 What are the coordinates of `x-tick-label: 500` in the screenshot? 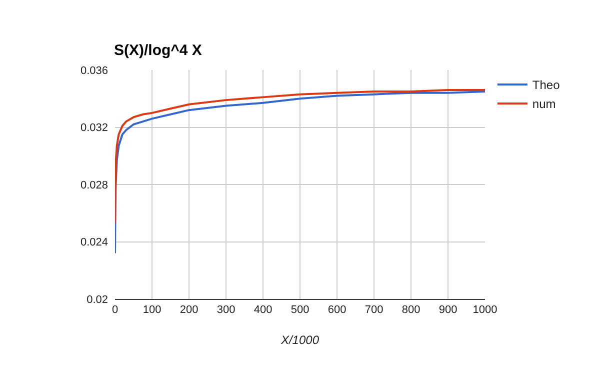 It's located at (300, 310).